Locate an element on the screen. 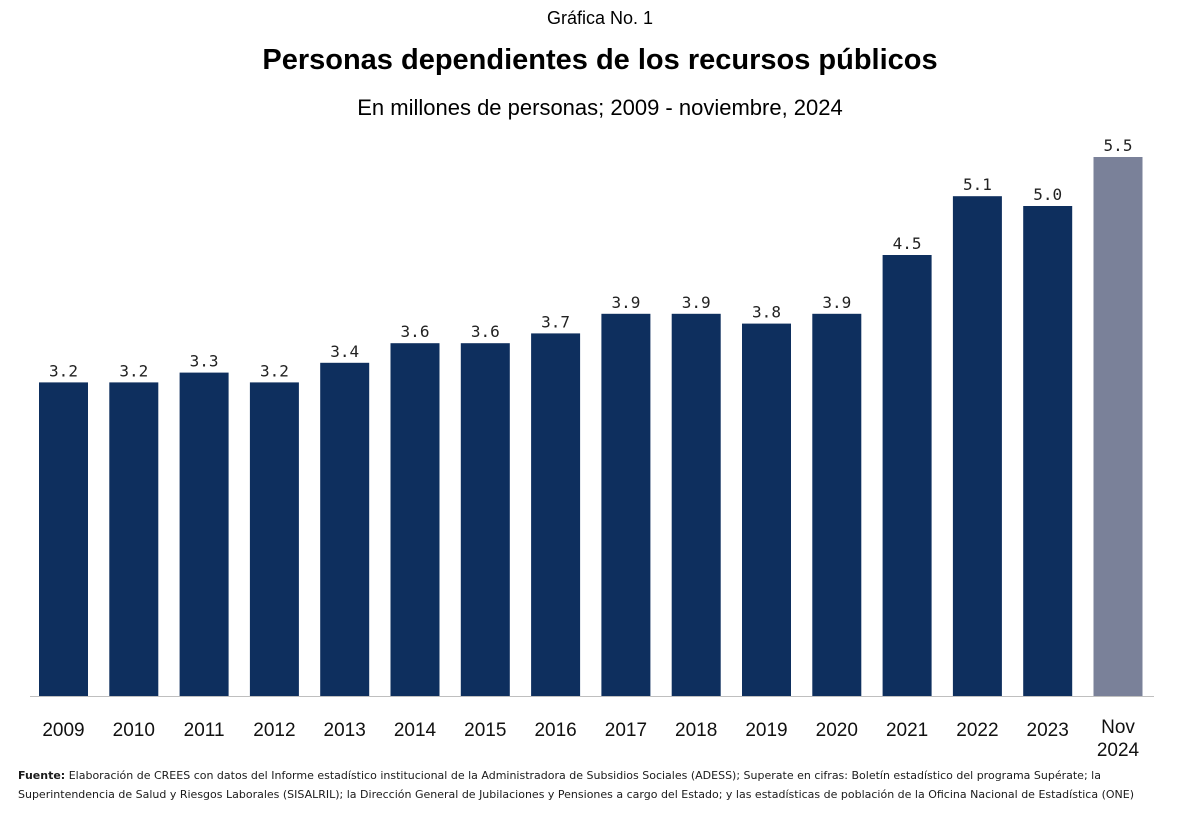 The image size is (1200, 820). bar-2010 is located at coordinates (134, 539).